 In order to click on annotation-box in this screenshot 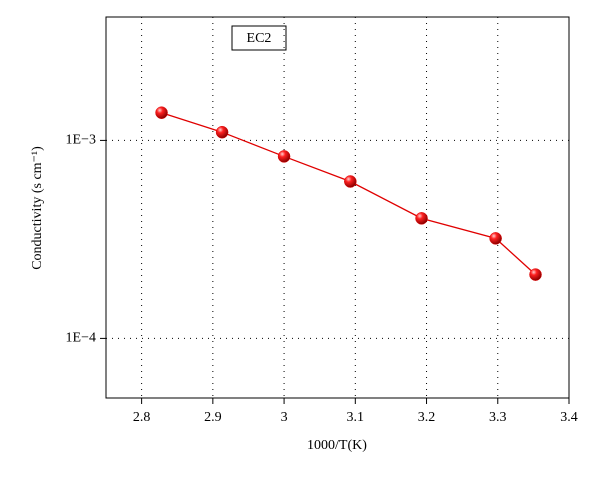, I will do `click(259, 38)`.